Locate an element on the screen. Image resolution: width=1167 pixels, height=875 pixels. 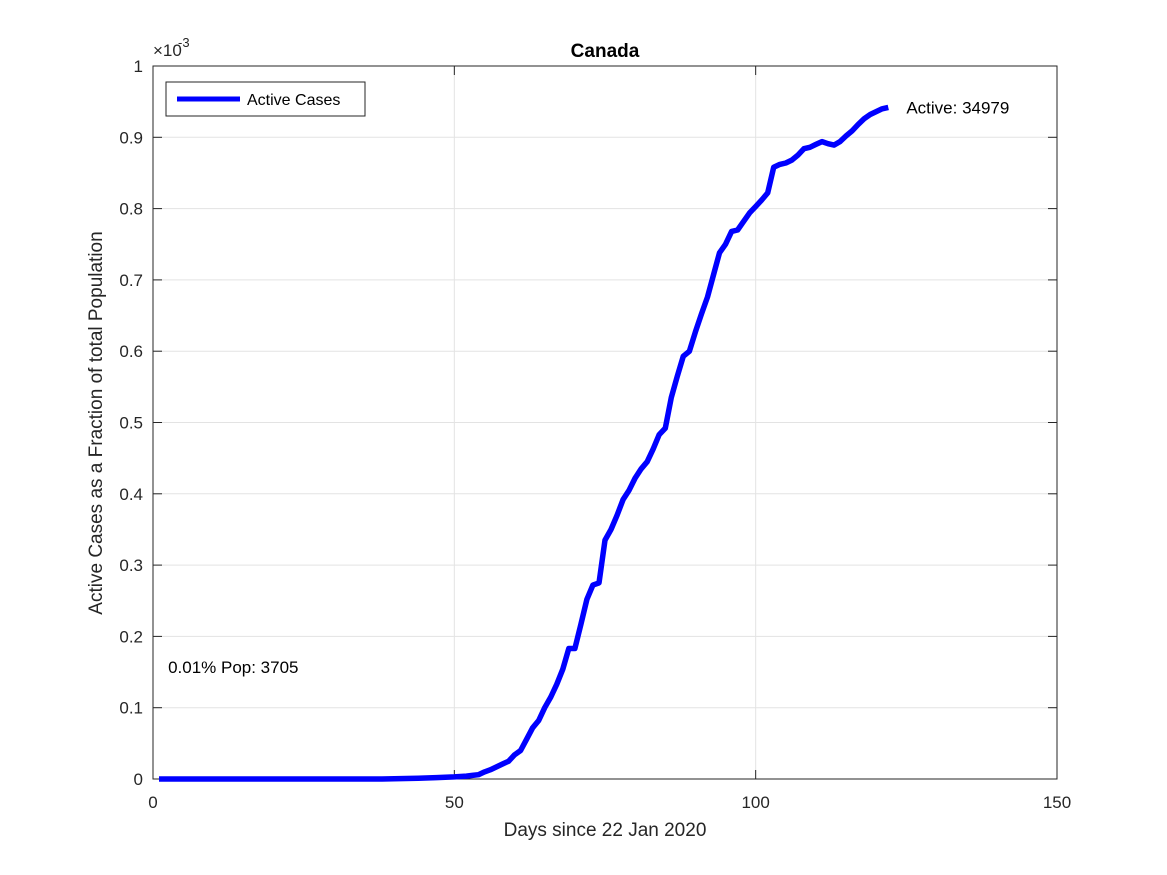
legend: Active Cases is located at coordinates (265, 99).